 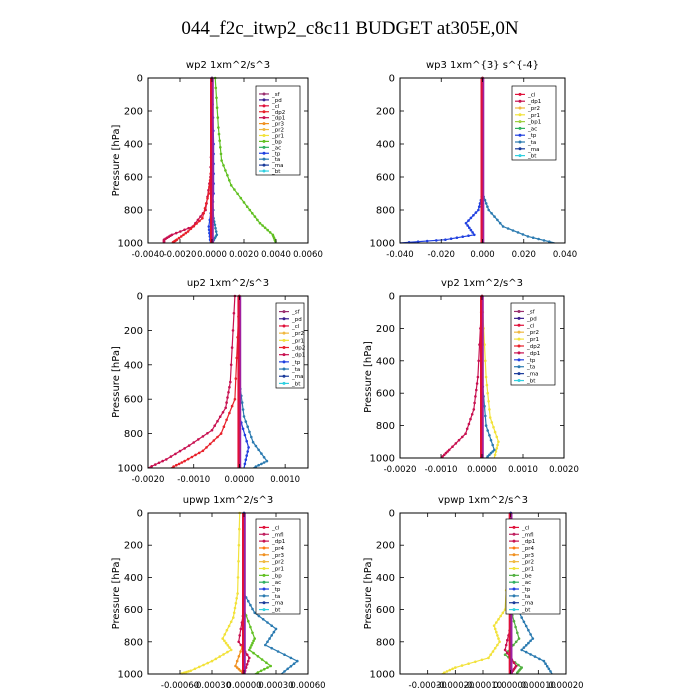 I want to click on legend-label: _pd, so click(x=296, y=320).